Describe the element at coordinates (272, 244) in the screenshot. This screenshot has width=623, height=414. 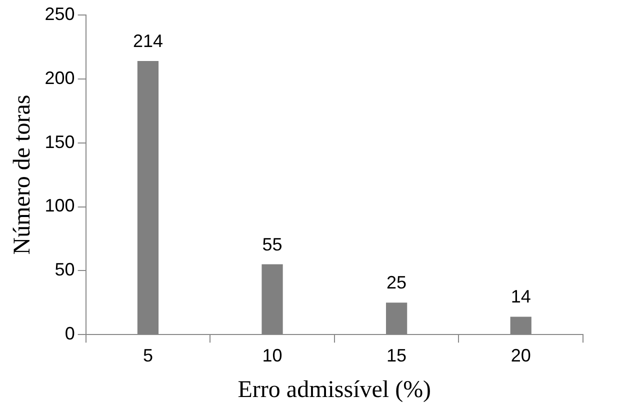
I see `data-label: 55` at that location.